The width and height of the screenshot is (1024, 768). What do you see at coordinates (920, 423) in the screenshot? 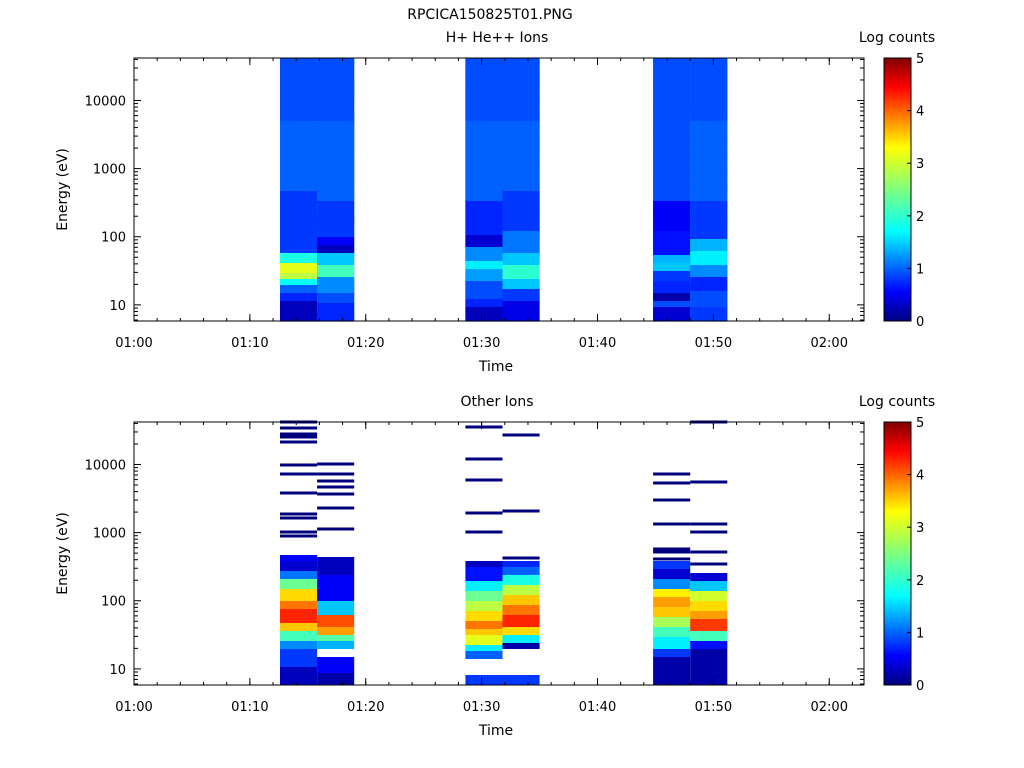
I see `colorbar-tick-label: 5` at bounding box center [920, 423].